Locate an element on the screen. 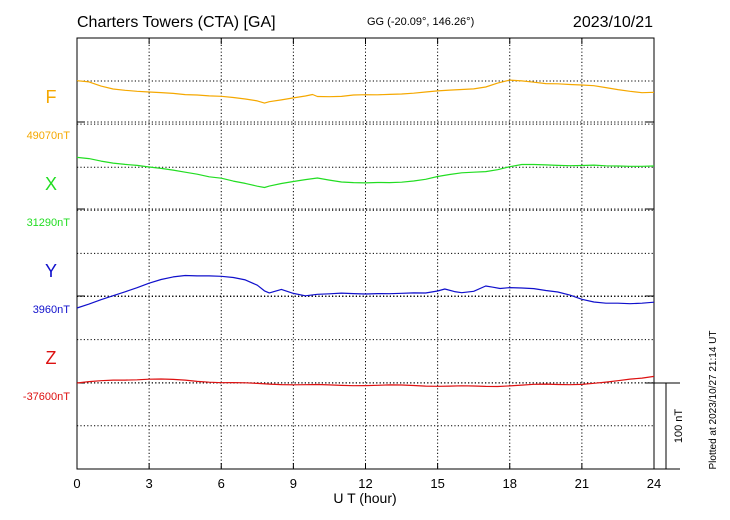 The width and height of the screenshot is (730, 520). x-tick-label: 24 is located at coordinates (654, 483).